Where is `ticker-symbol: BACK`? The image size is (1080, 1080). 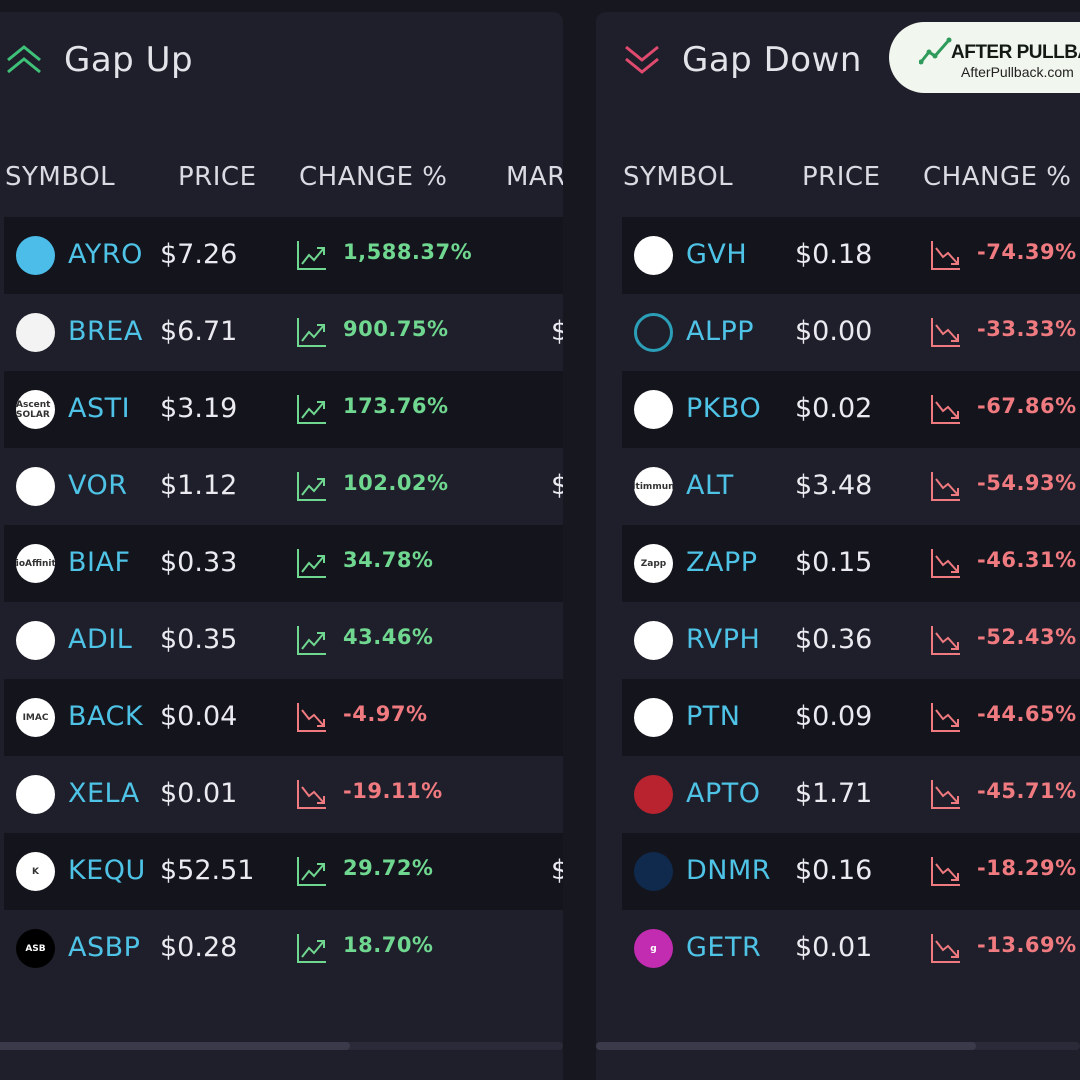
ticker-symbol: BACK is located at coordinates (106, 716).